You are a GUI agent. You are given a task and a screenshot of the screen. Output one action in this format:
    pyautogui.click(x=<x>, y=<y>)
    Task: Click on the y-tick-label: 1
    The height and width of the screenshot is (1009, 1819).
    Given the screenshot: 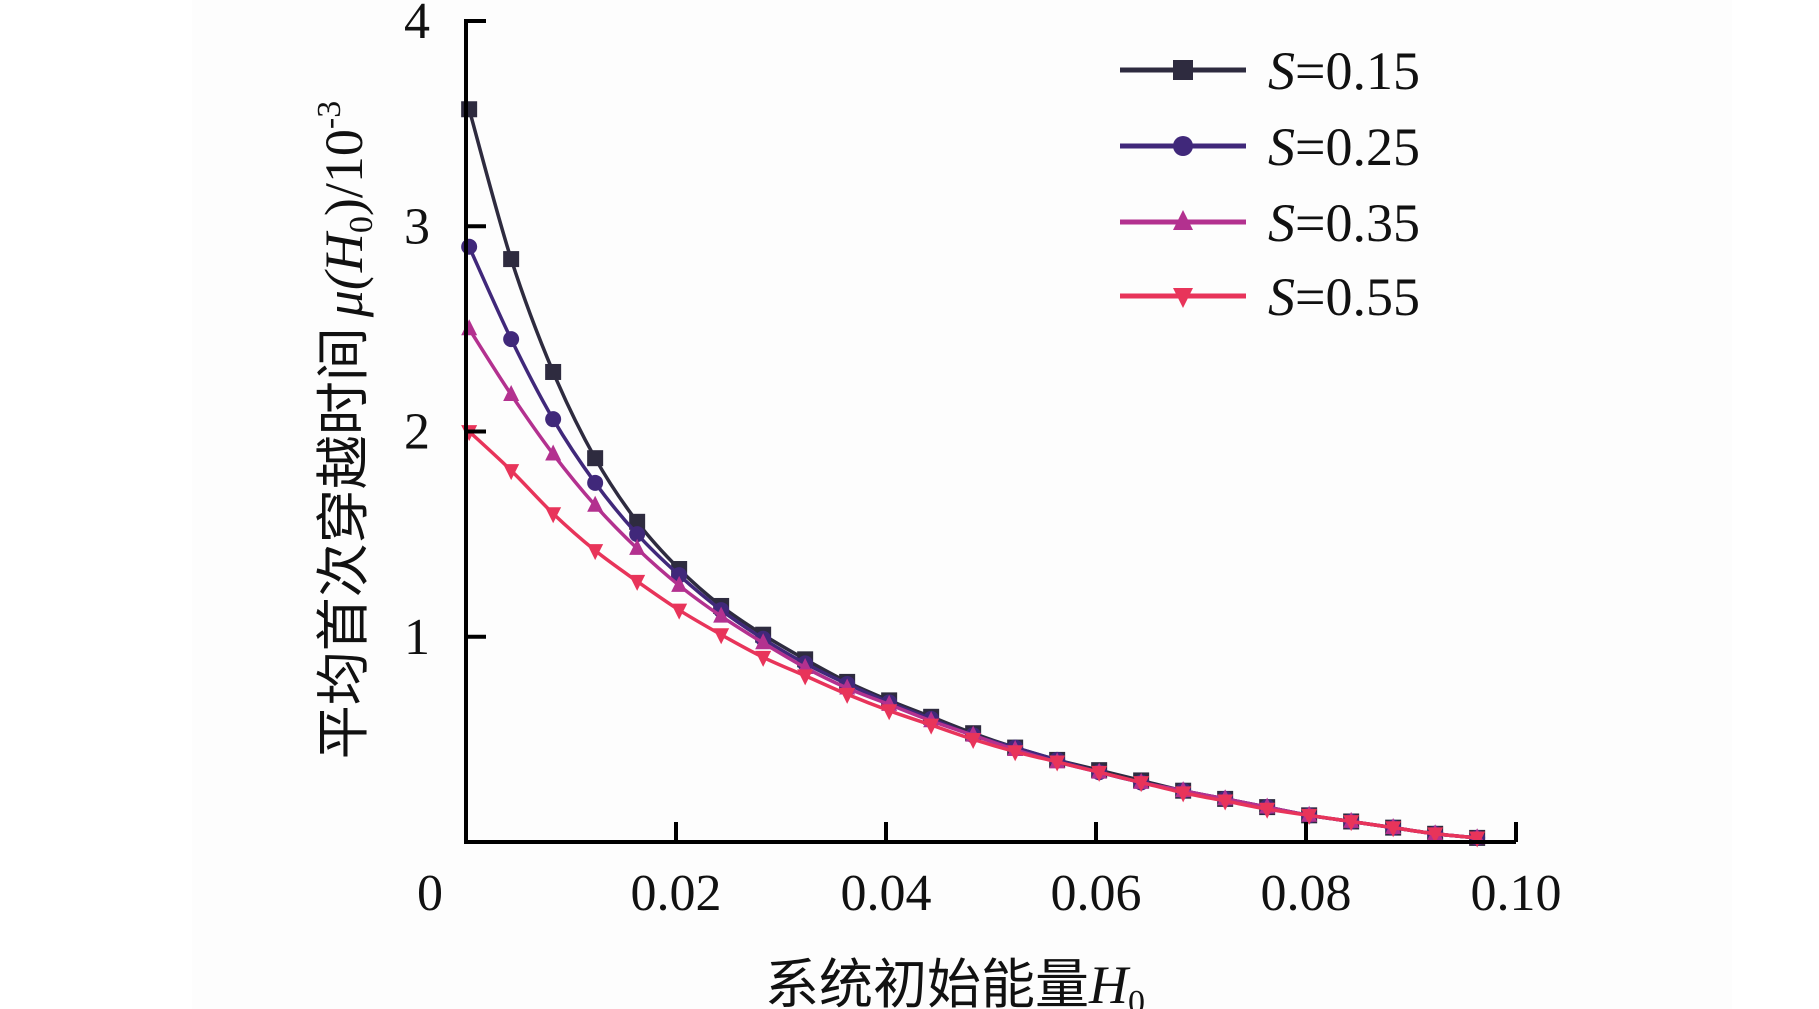 What is the action you would take?
    pyautogui.click(x=417, y=637)
    